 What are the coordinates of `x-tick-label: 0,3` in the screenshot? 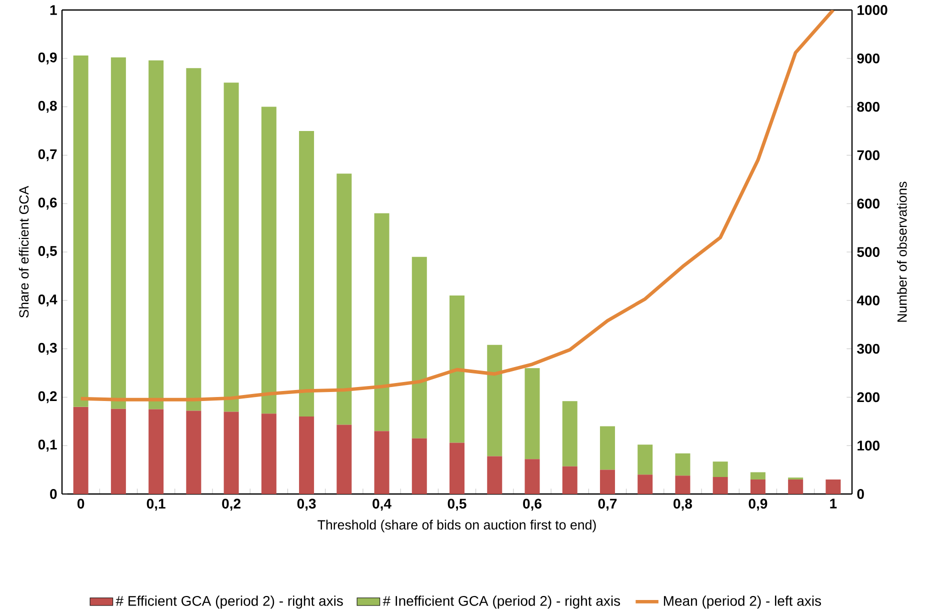 It's located at (306, 504).